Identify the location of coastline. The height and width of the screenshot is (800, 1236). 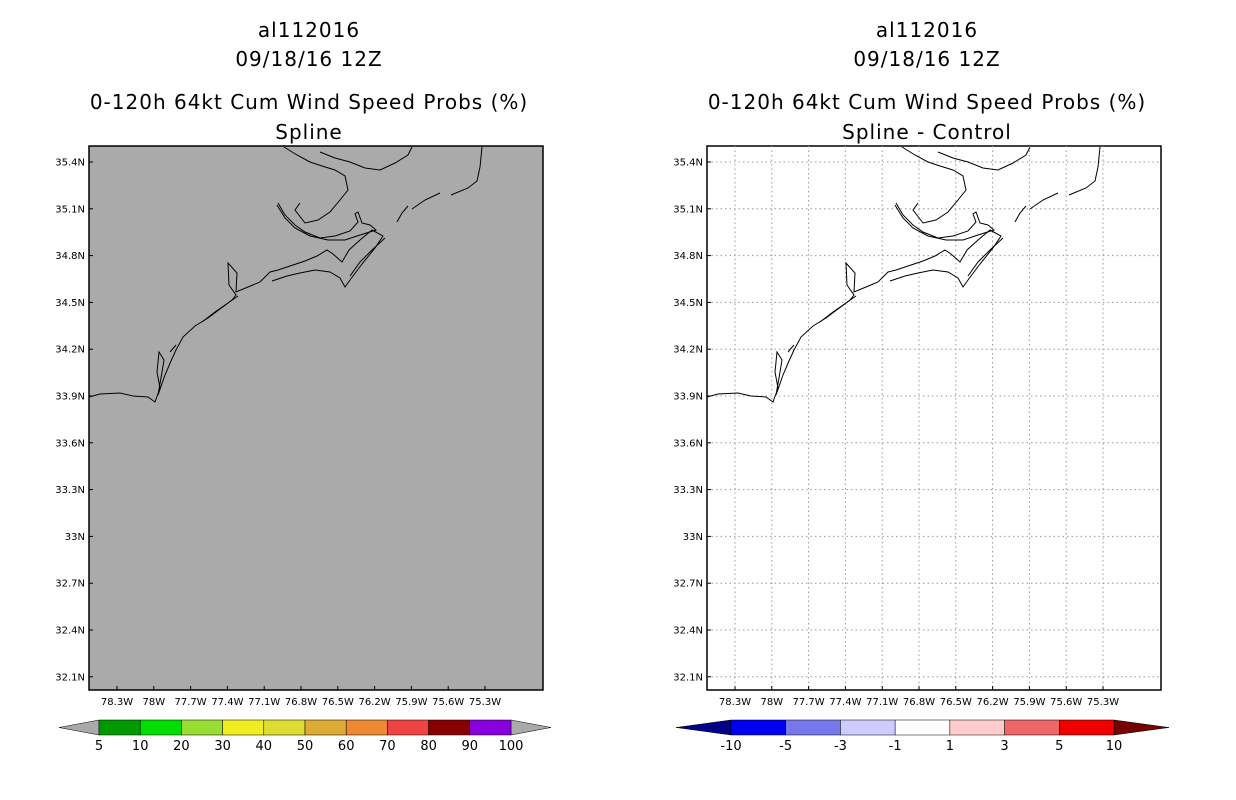
(903, 274).